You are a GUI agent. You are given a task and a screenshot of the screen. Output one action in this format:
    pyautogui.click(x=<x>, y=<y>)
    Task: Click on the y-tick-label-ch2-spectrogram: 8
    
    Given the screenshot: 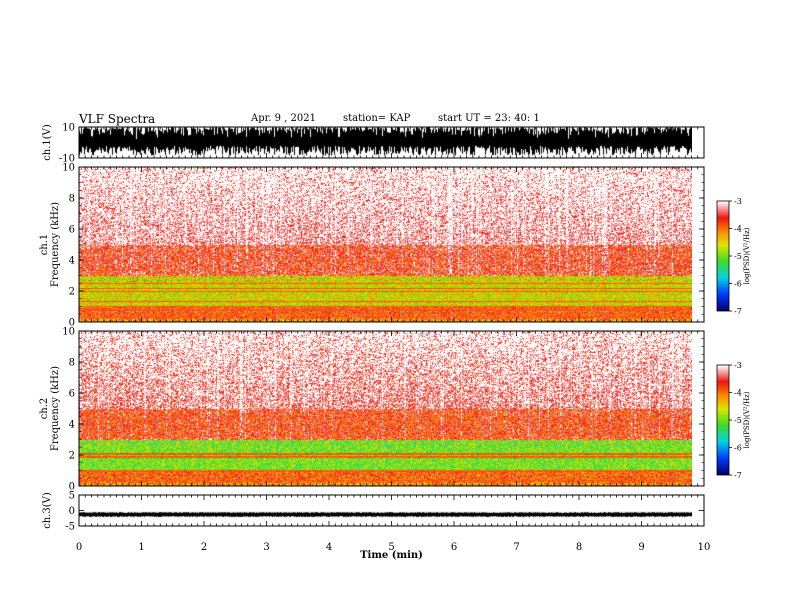 What is the action you would take?
    pyautogui.click(x=72, y=363)
    